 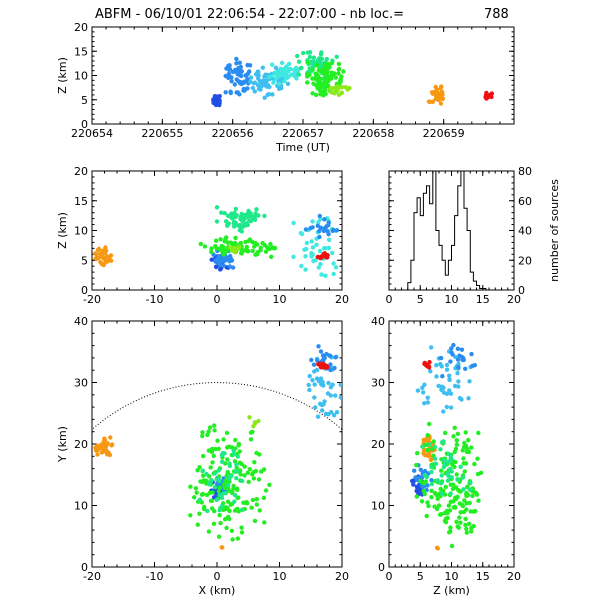 I want to click on x-tick-label: 10, so click(x=280, y=299).